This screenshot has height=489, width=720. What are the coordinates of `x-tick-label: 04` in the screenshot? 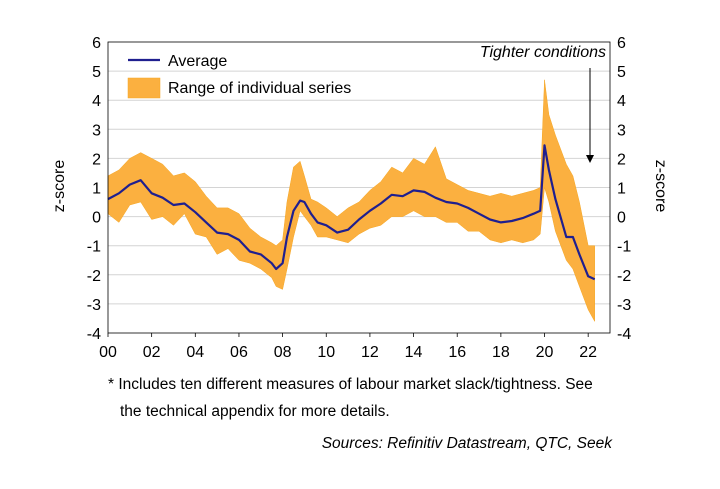 It's located at (195, 352).